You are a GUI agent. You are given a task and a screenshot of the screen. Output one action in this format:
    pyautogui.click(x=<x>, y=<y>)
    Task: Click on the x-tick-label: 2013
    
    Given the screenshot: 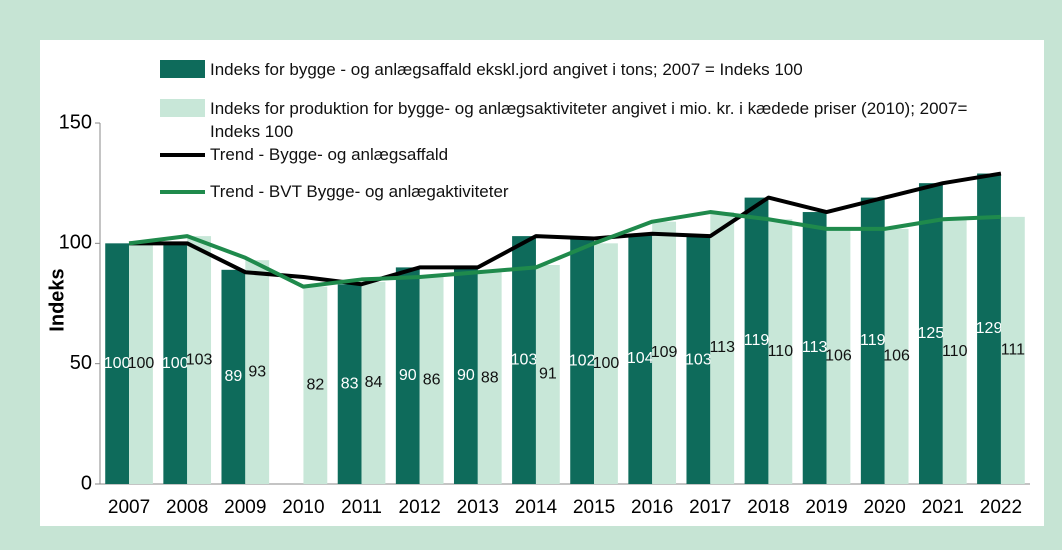 What is the action you would take?
    pyautogui.click(x=478, y=507)
    